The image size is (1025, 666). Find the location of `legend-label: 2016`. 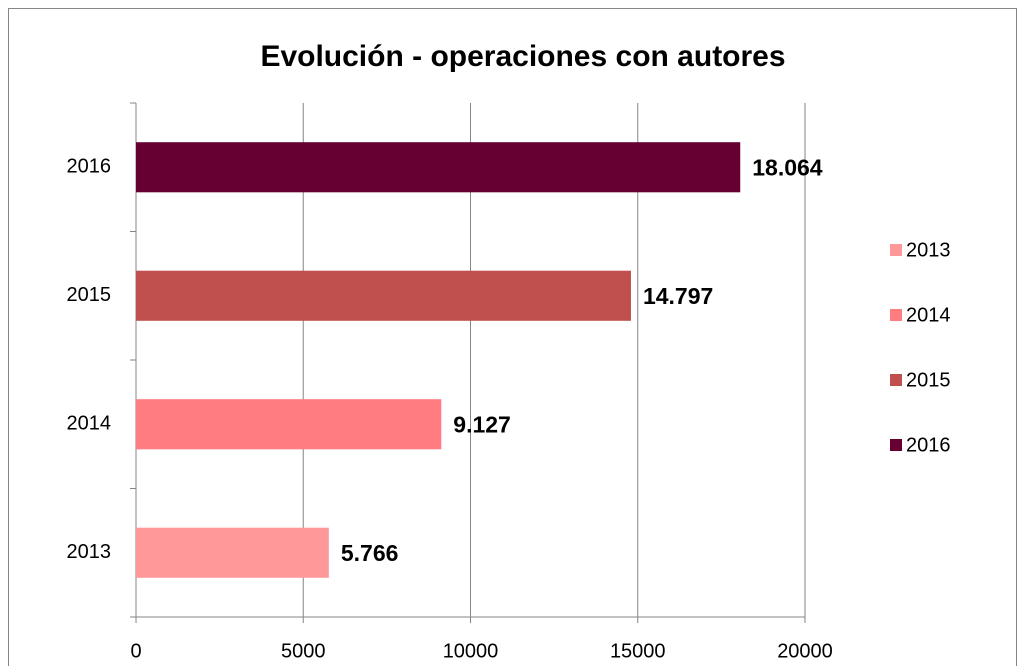

legend-label: 2016 is located at coordinates (928, 445).